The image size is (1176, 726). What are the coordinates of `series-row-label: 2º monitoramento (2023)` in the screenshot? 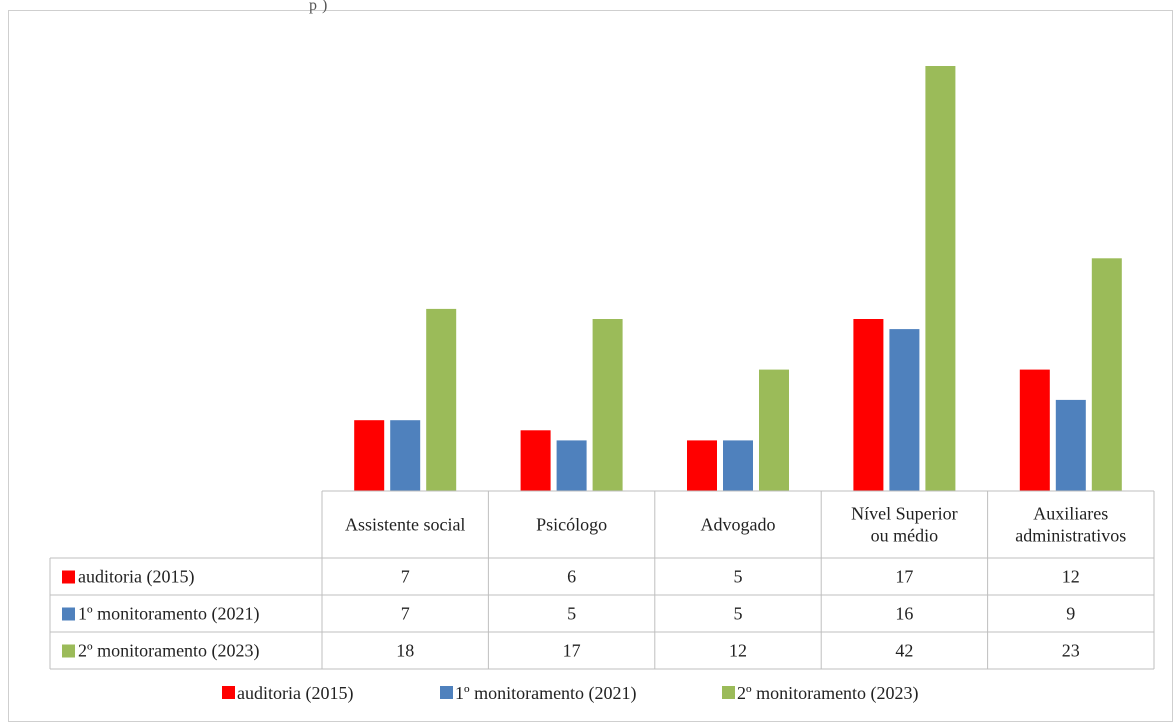 It's located at (169, 651).